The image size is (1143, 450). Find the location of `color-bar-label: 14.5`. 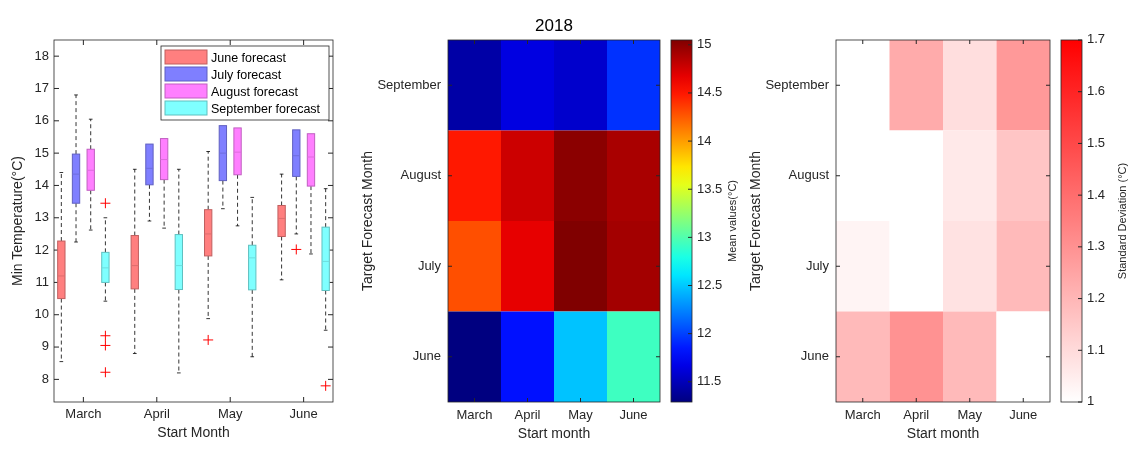

color-bar-label: 14.5 is located at coordinates (710, 92).